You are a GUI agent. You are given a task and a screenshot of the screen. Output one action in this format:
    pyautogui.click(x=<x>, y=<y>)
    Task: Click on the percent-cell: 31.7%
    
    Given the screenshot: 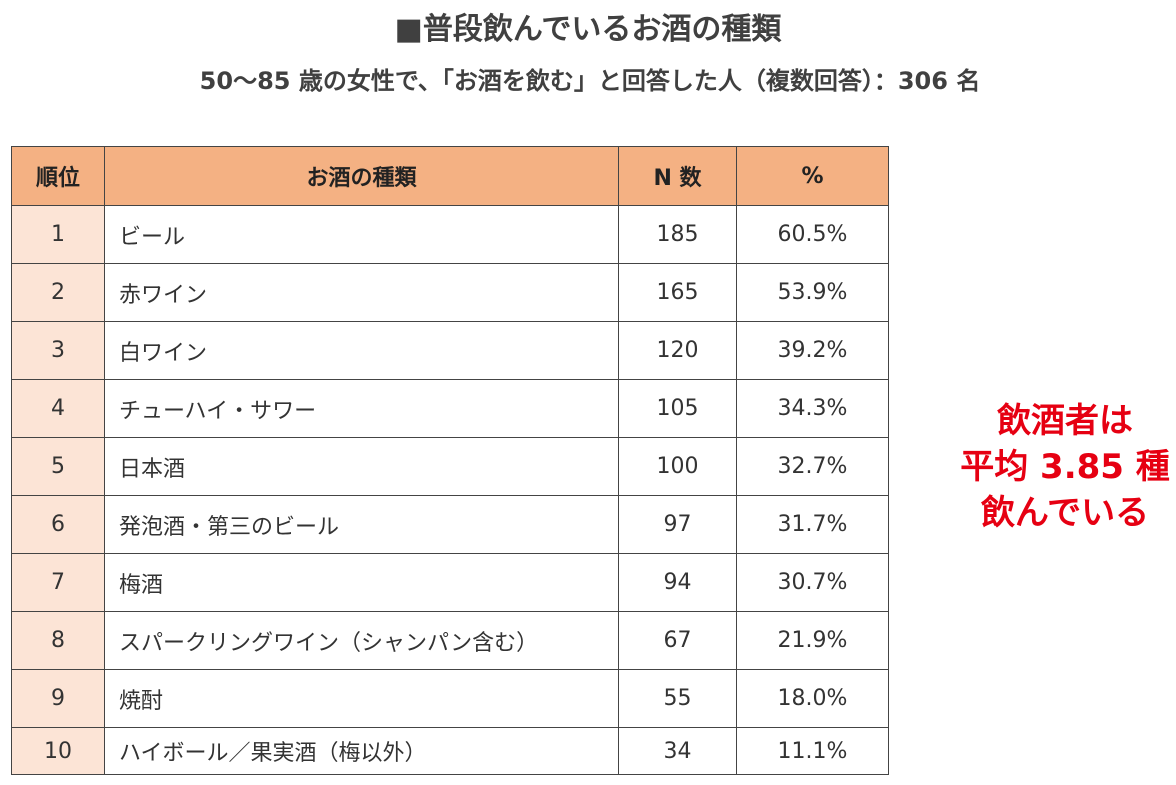 What is the action you would take?
    pyautogui.click(x=812, y=524)
    